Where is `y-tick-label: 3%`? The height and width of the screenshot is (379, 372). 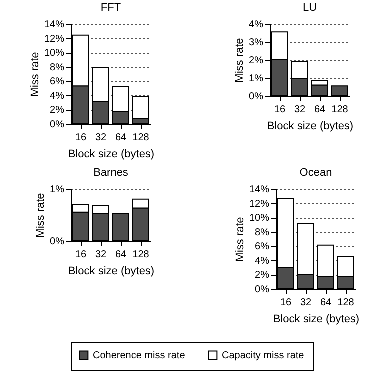 y-tick-label: 3% is located at coordinates (256, 43).